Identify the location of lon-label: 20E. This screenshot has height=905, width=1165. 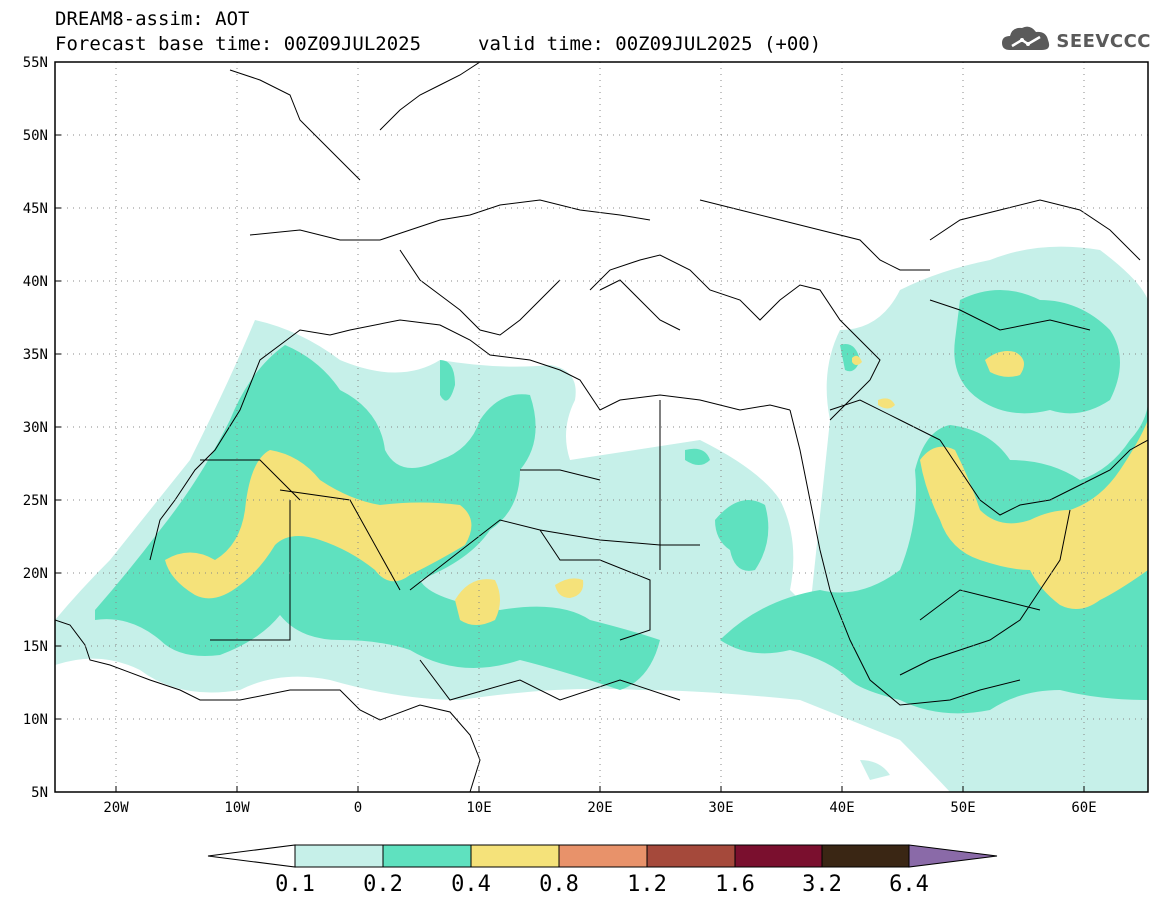
(599, 808).